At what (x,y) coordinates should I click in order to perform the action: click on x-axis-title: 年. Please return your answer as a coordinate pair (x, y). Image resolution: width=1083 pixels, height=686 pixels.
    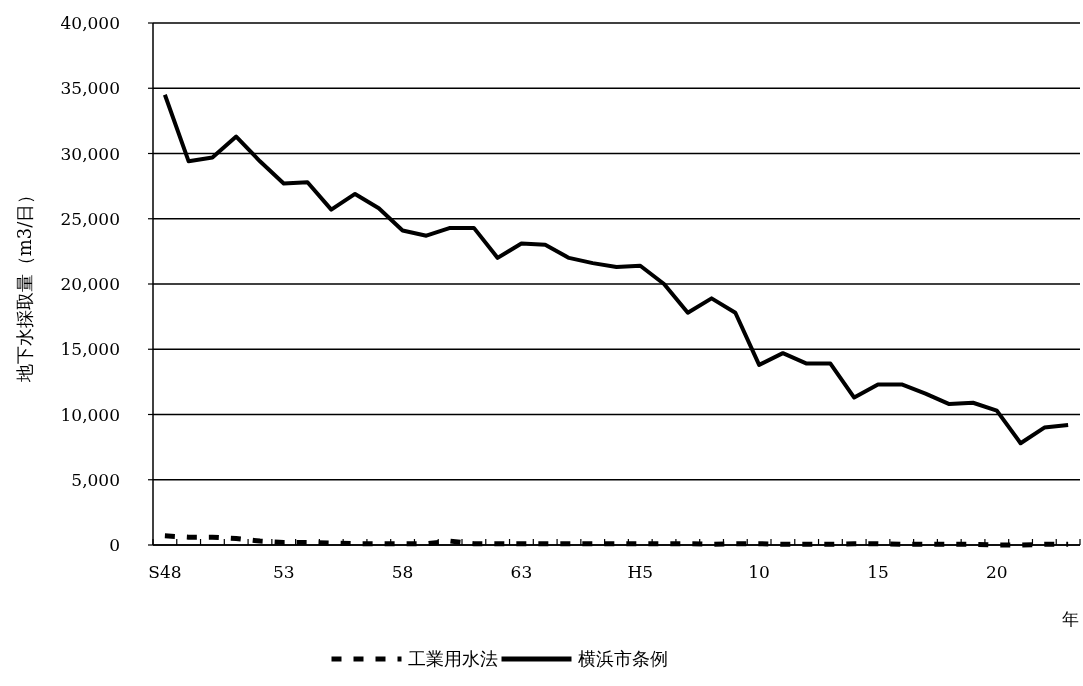
    Looking at the image, I should click on (1070, 619).